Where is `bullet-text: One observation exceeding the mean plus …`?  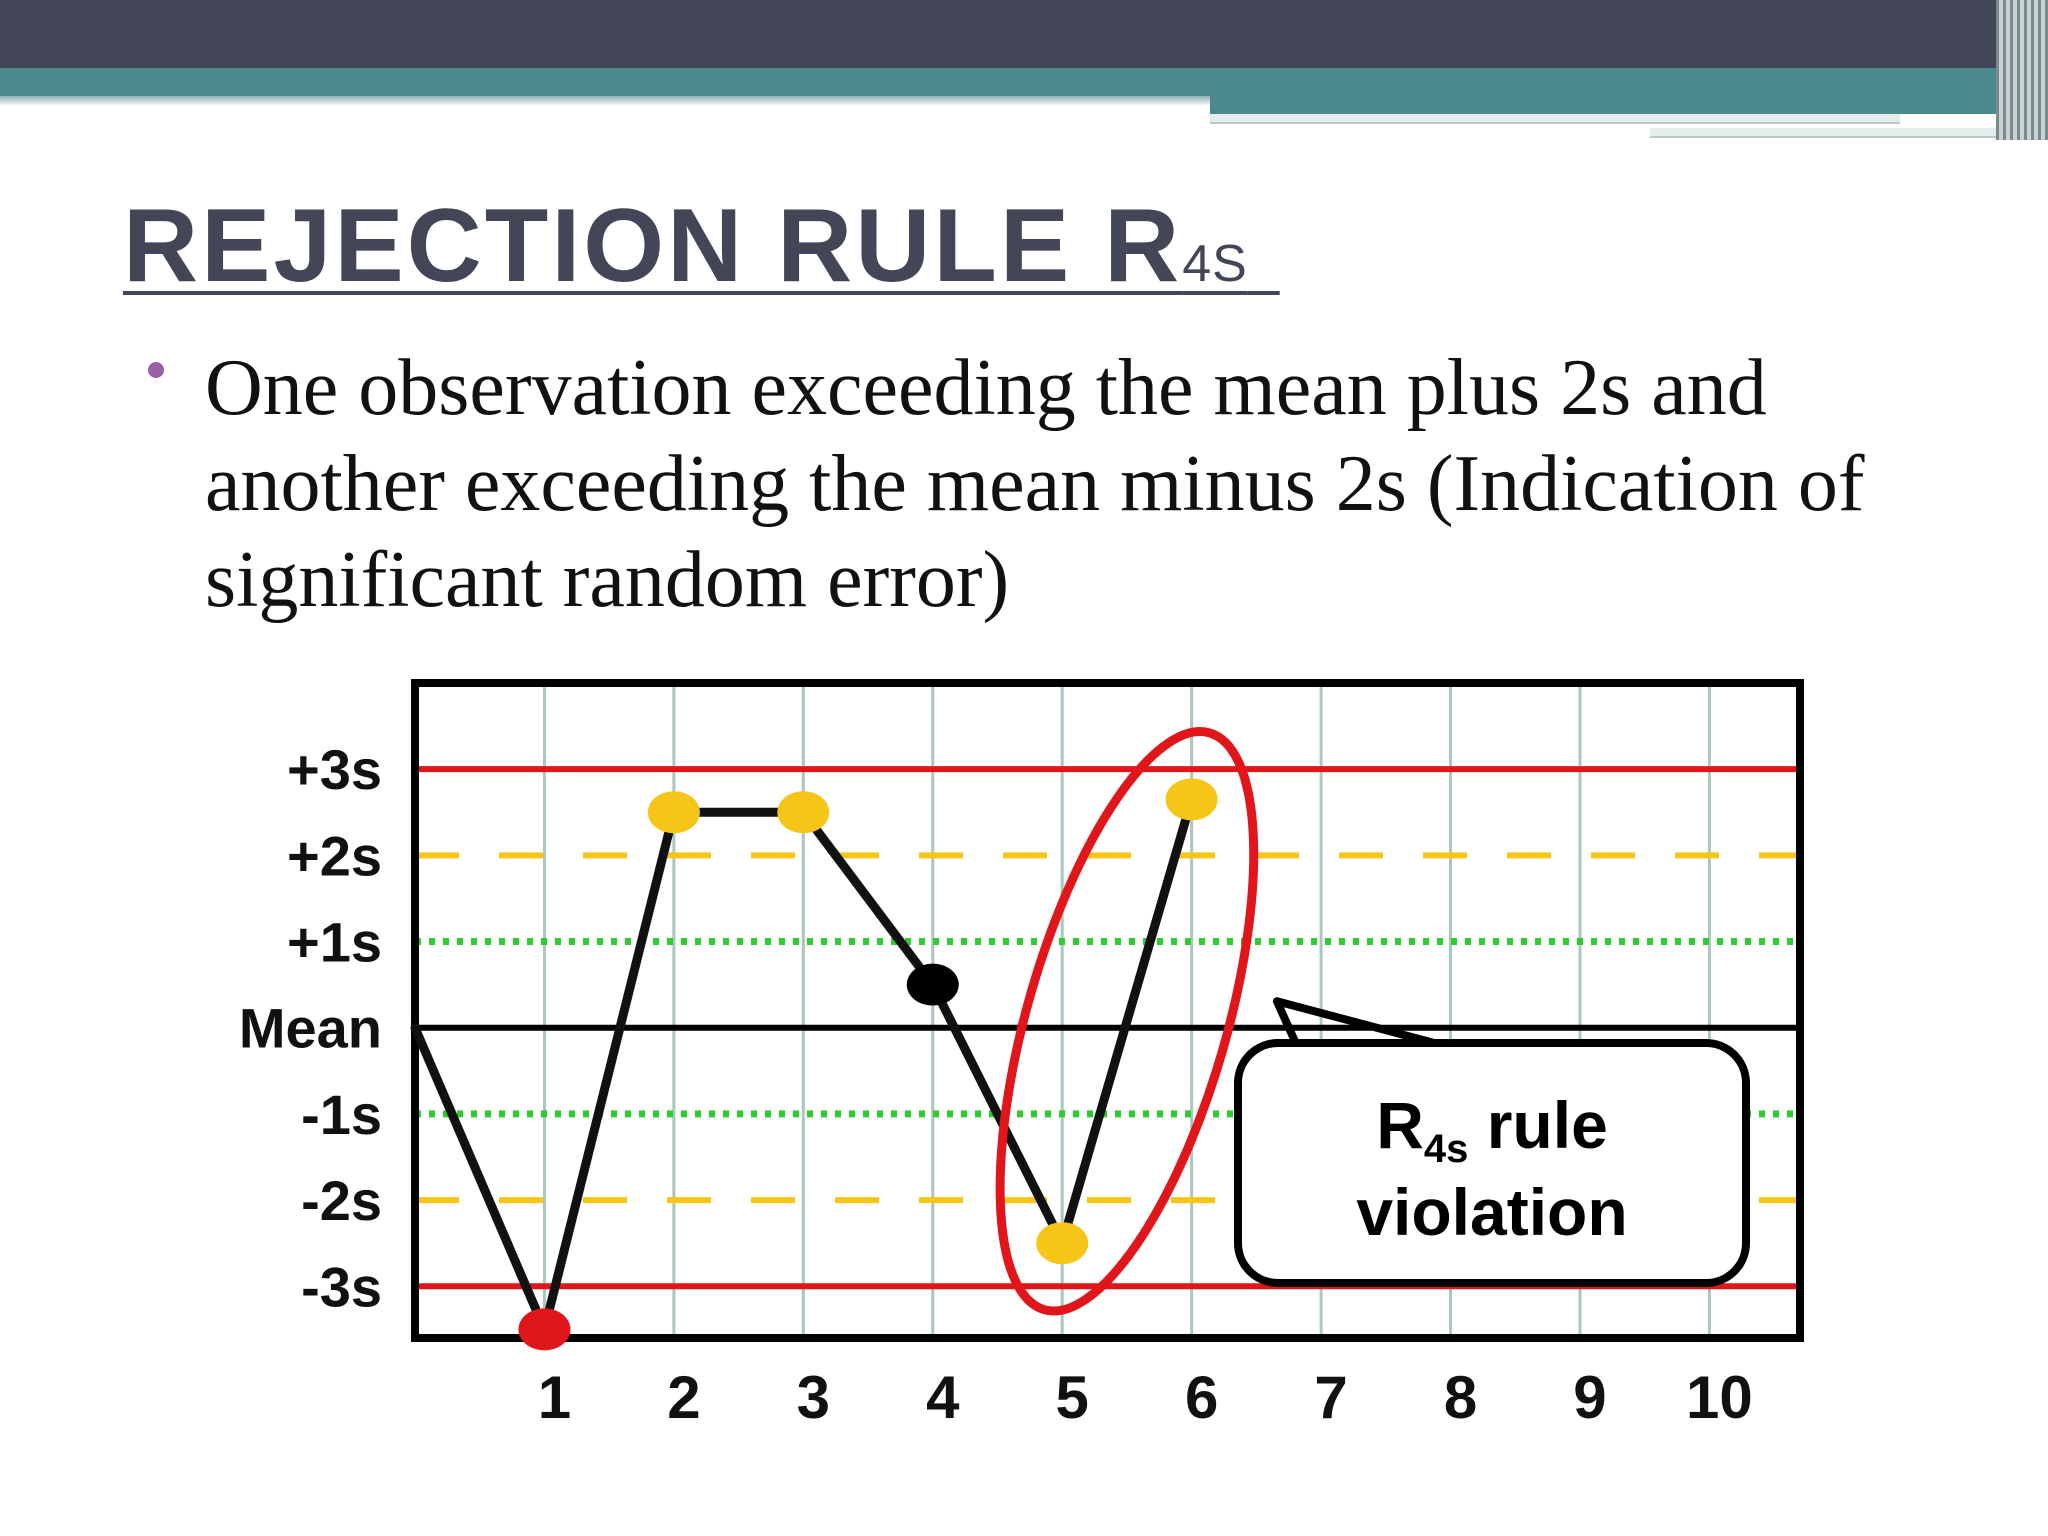
bullet-text: One observation exceeding the mean plus … is located at coordinates (1035, 484).